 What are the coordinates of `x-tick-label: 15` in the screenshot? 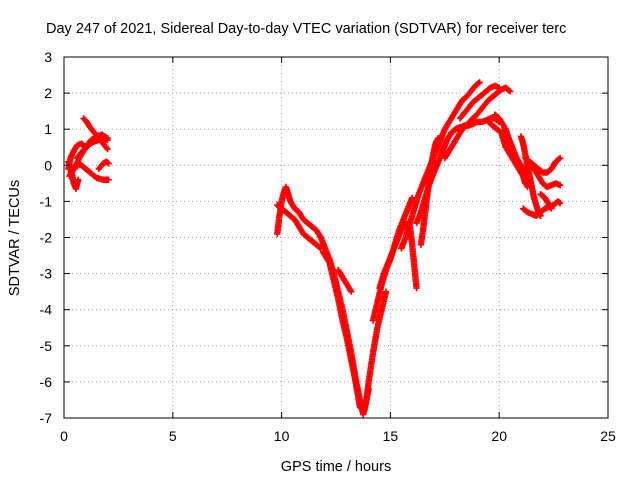 It's located at (391, 436).